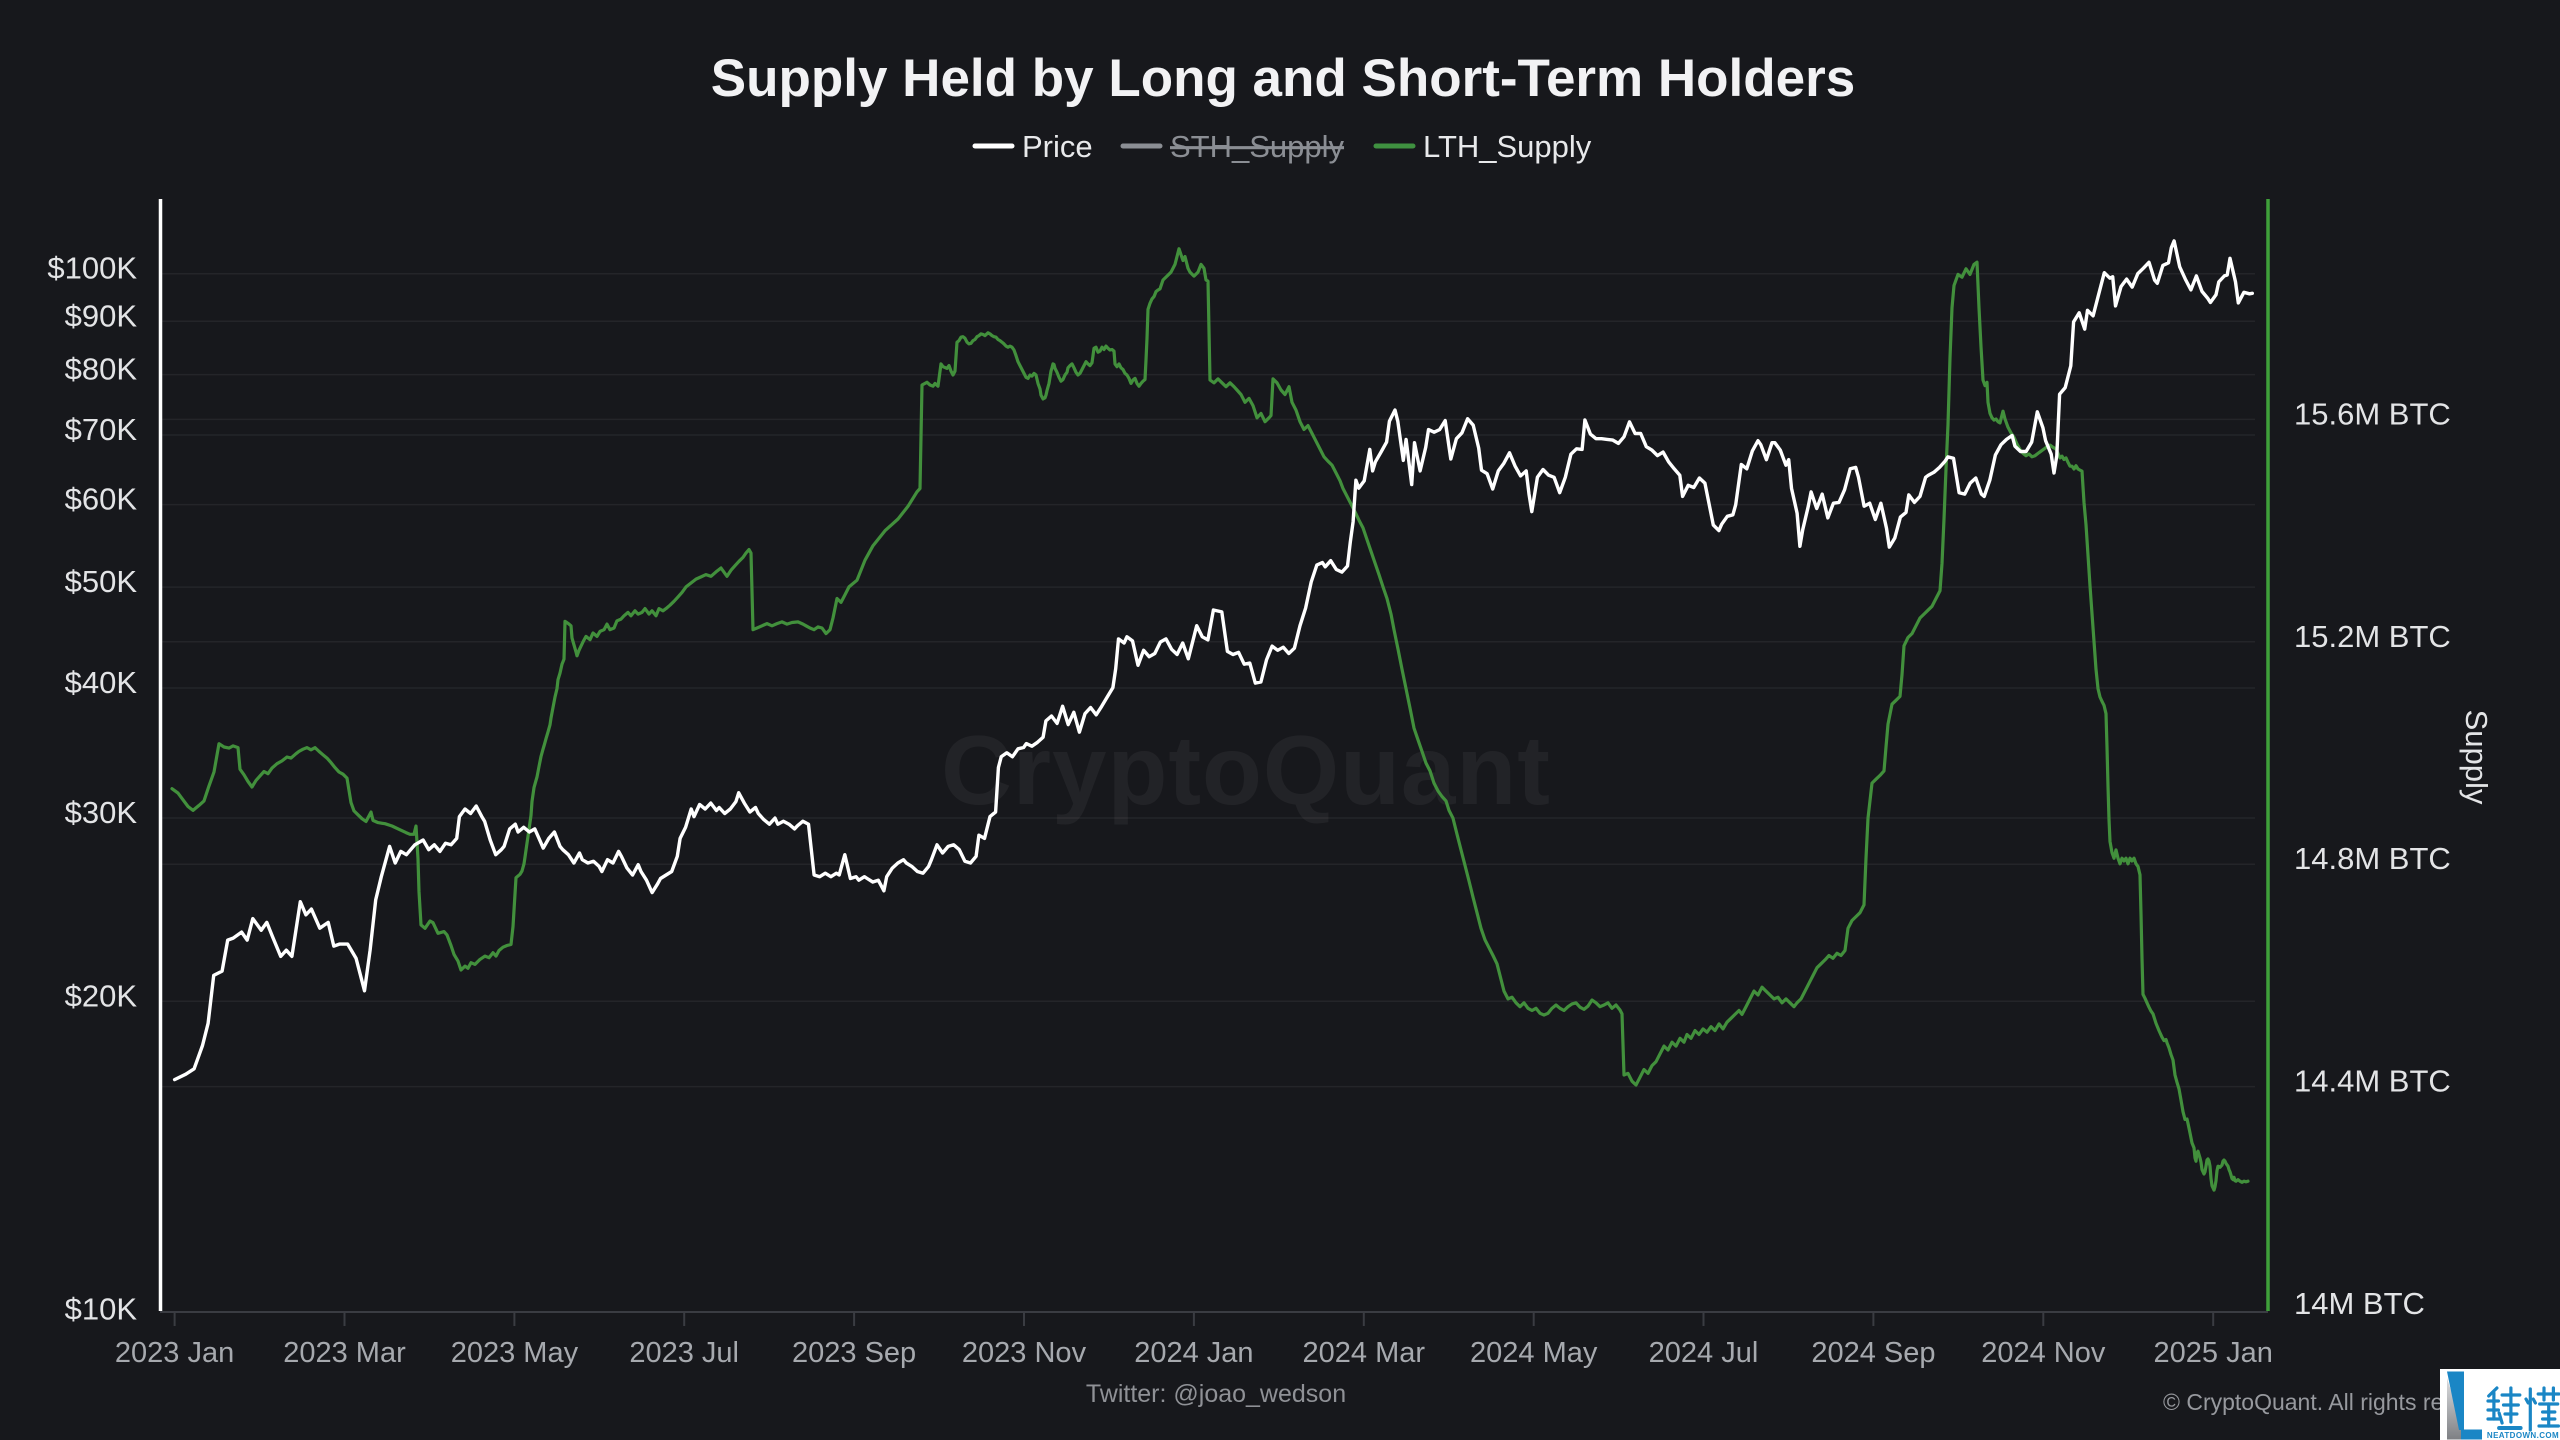  What do you see at coordinates (1257, 146) in the screenshot?
I see `svg-text: STH_Supply` at bounding box center [1257, 146].